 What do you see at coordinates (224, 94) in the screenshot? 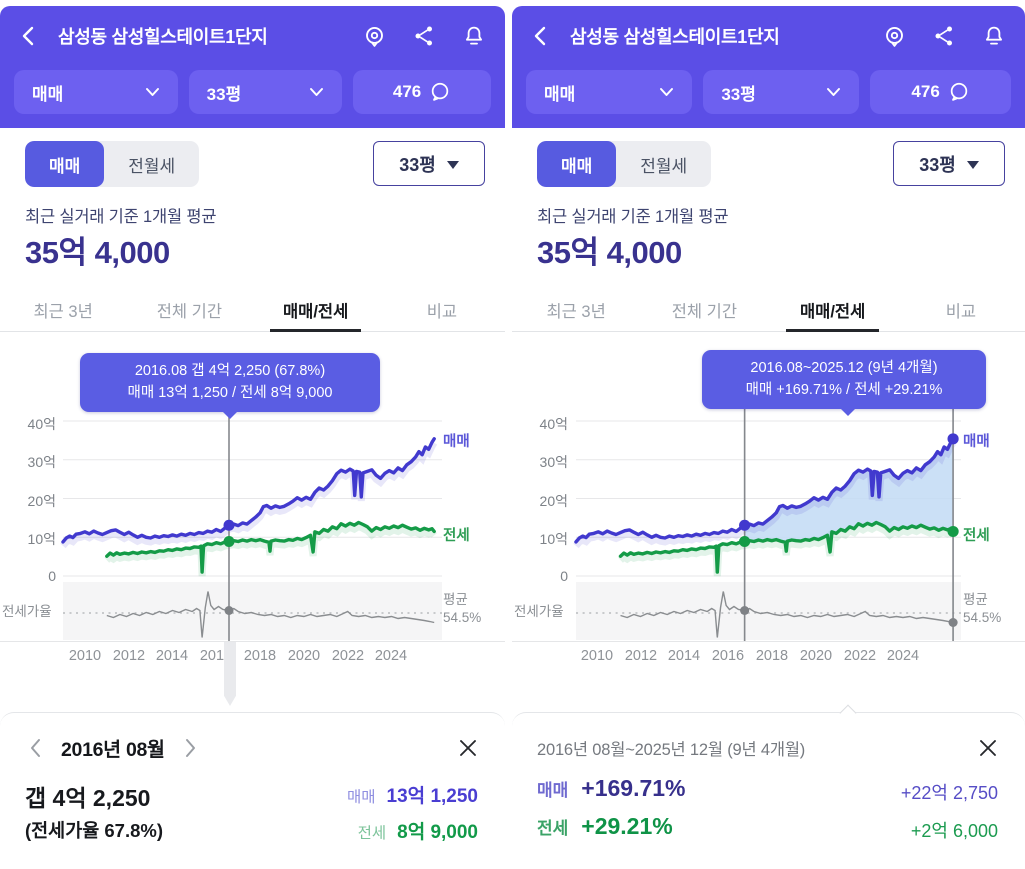
I see `area-dropdown-label: 33평` at bounding box center [224, 94].